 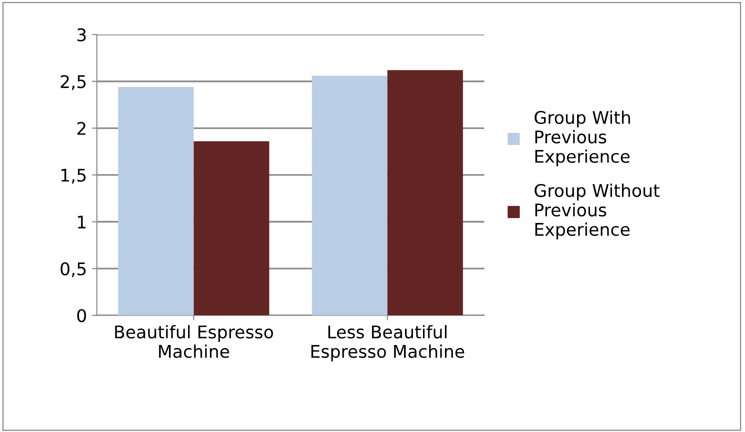 What do you see at coordinates (82, 222) in the screenshot?
I see `y-tick-label: 1` at bounding box center [82, 222].